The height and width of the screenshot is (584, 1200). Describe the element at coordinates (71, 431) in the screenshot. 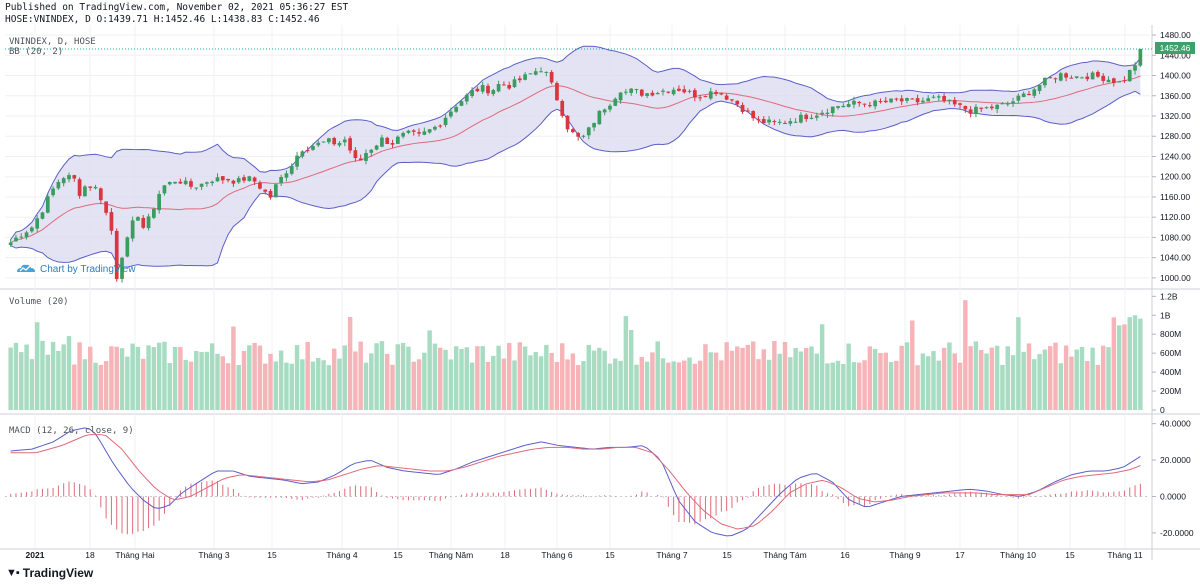

I see `macd-label: MACD (12, 26, close, 9)` at that location.